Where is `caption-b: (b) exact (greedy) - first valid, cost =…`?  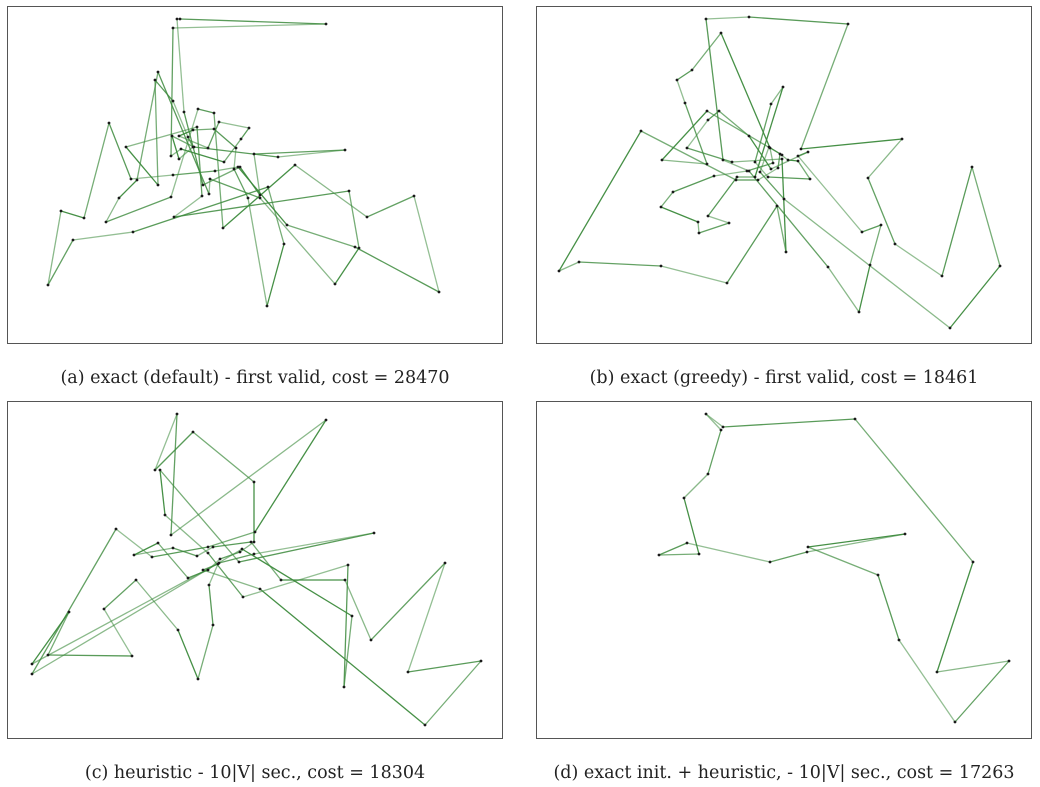 caption-b: (b) exact (greedy) - first valid, cost =… is located at coordinates (784, 378).